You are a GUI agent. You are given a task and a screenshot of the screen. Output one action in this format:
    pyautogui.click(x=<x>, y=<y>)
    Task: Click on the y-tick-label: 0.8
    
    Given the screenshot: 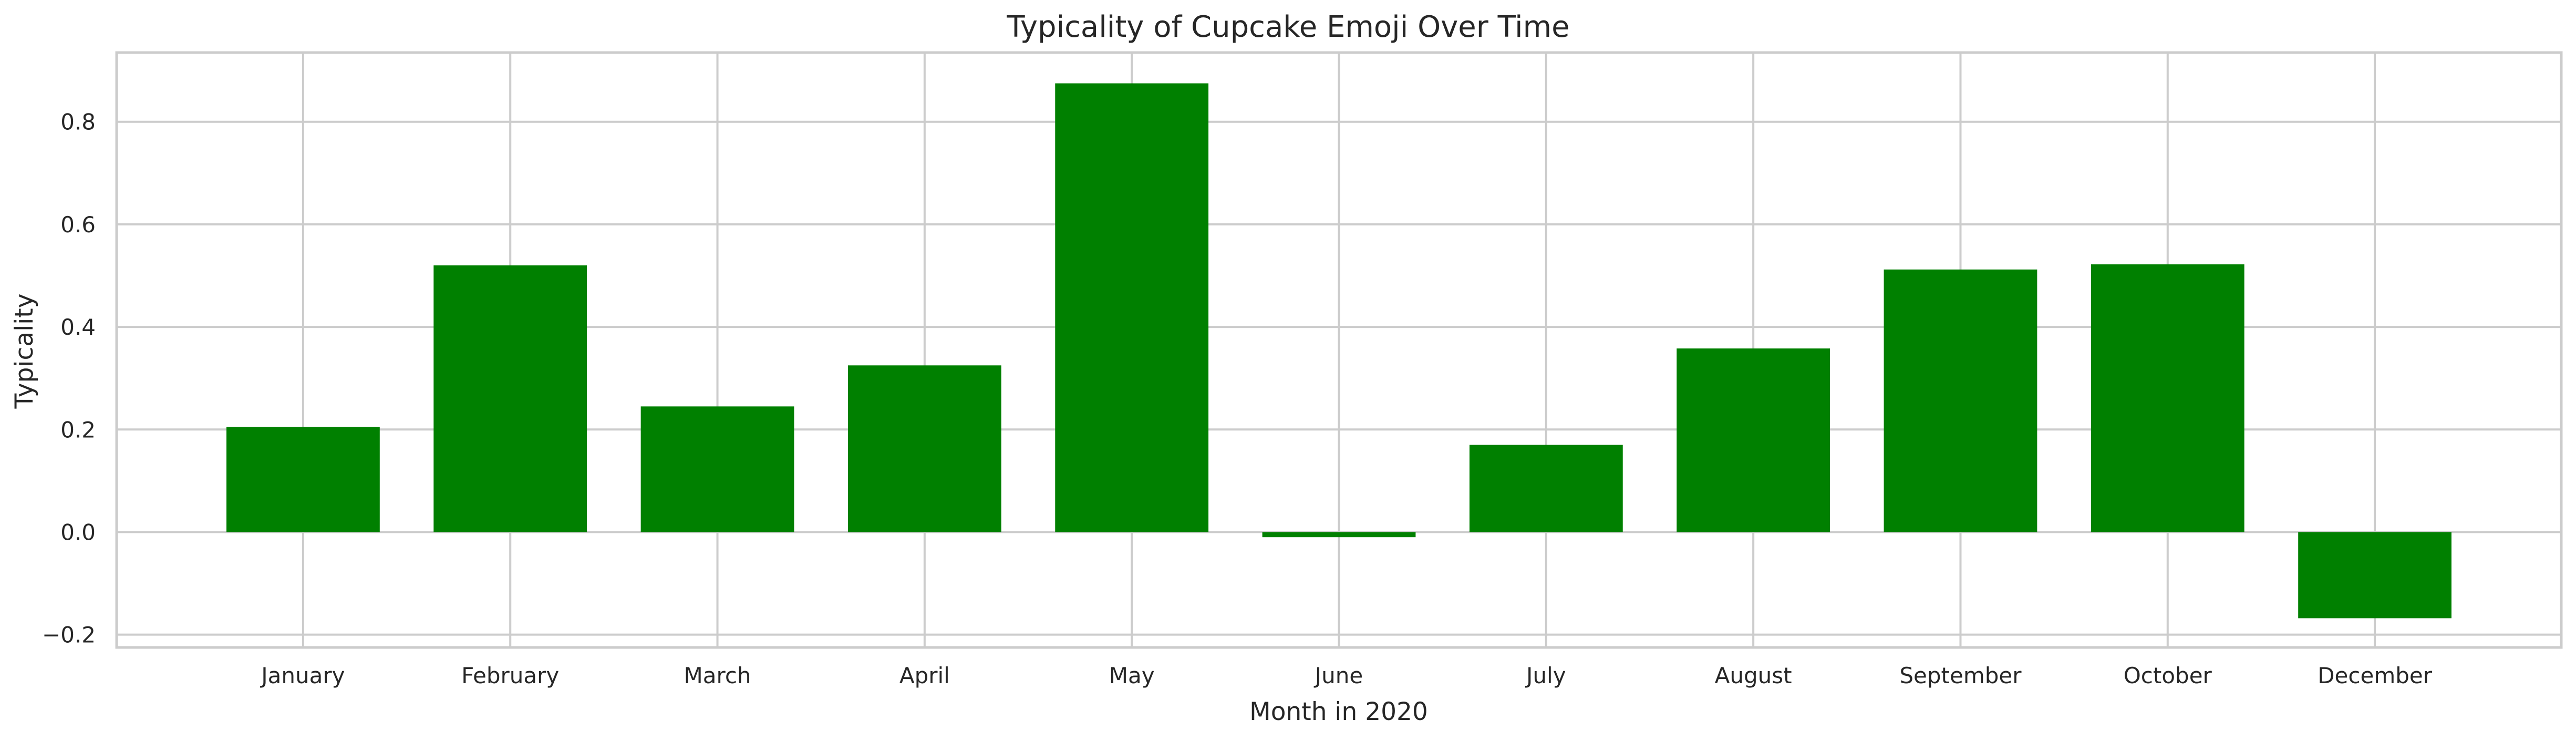 What is the action you would take?
    pyautogui.click(x=78, y=122)
    